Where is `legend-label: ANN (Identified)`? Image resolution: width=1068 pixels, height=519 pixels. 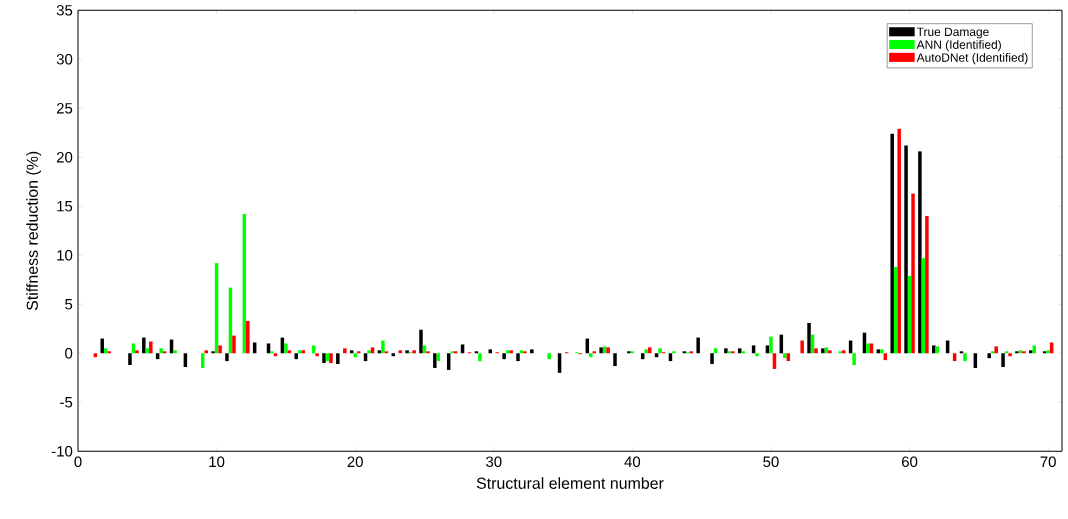
legend-label: ANN (Identified) is located at coordinates (958, 46).